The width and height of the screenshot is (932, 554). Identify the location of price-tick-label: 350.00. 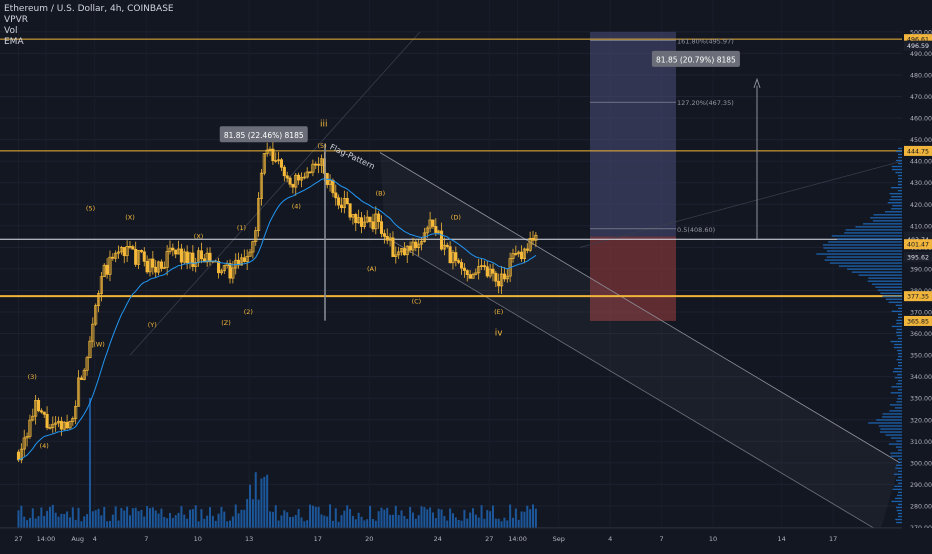
(921, 356).